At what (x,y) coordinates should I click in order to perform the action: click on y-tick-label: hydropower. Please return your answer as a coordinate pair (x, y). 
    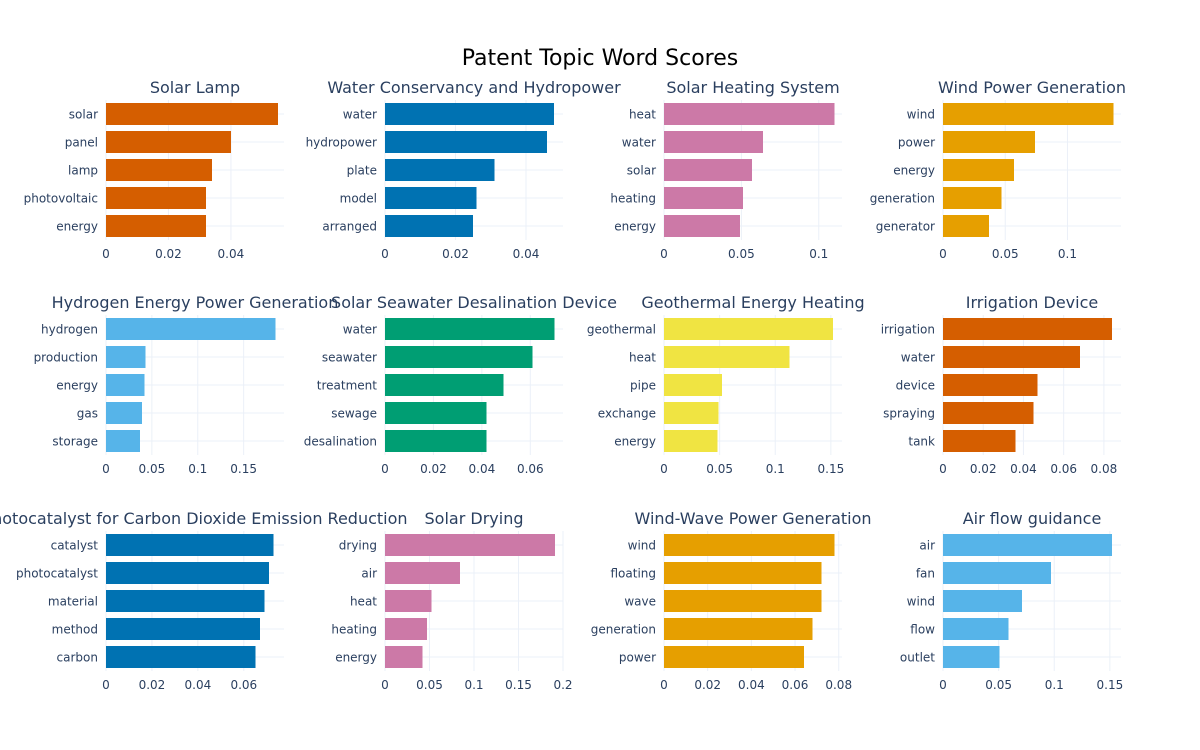
    Looking at the image, I should click on (341, 143).